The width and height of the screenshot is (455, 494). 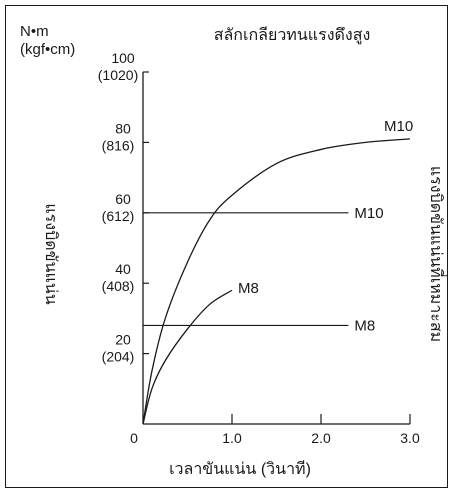 What do you see at coordinates (123, 58) in the screenshot?
I see `y-tick-label: 100` at bounding box center [123, 58].